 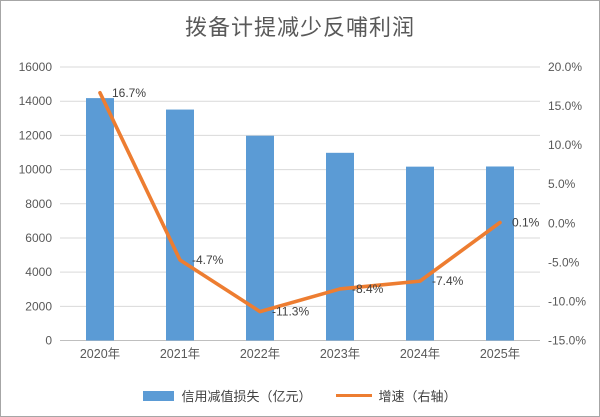 I want to click on line-series-swatch, so click(x=353, y=395).